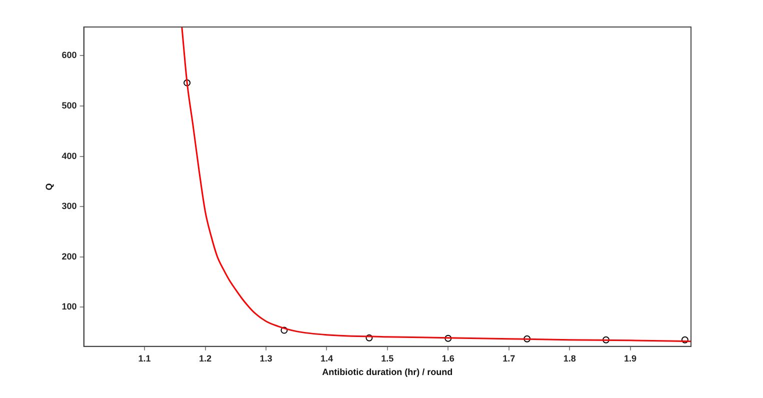 The height and width of the screenshot is (398, 763). What do you see at coordinates (509, 358) in the screenshot?
I see `x-tick-label: 1.7` at bounding box center [509, 358].